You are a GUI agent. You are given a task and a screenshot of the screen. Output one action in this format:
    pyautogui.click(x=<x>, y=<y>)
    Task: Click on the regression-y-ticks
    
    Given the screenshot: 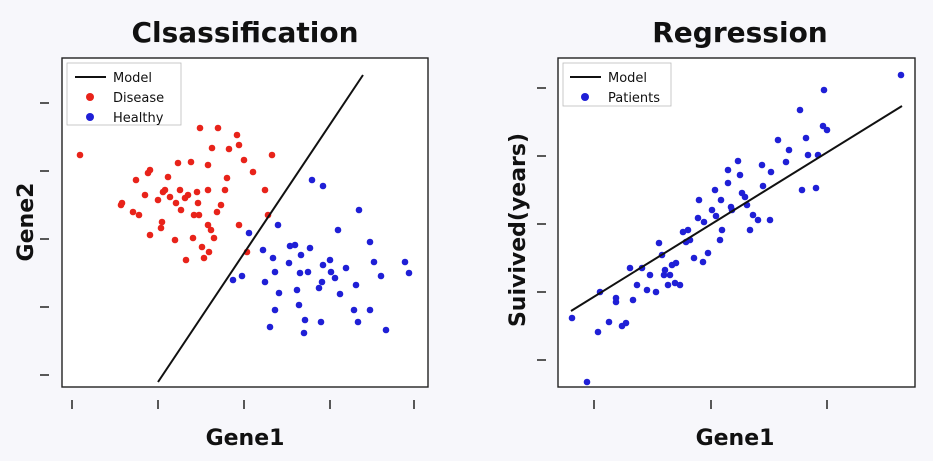 What is the action you would take?
    pyautogui.click(x=541, y=224)
    